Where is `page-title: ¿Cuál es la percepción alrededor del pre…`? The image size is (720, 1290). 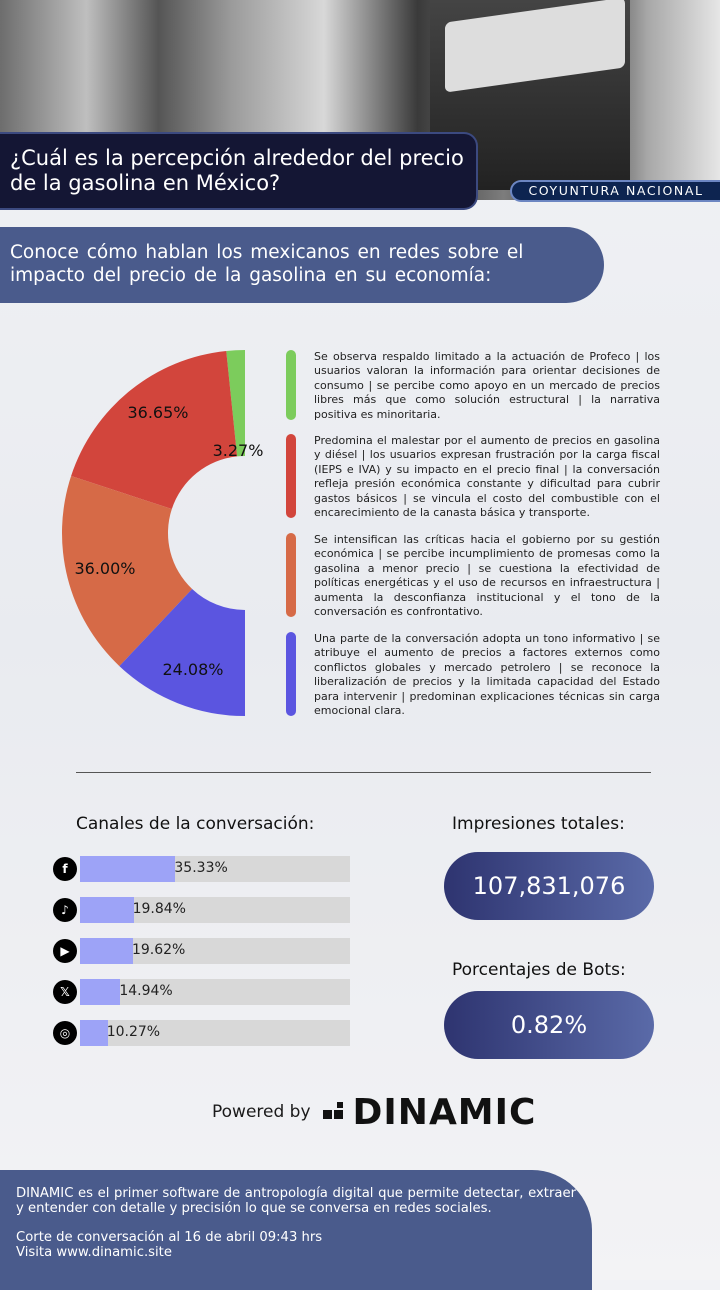 page-title: ¿Cuál es la percepción alrededor del pre… is located at coordinates (239, 171).